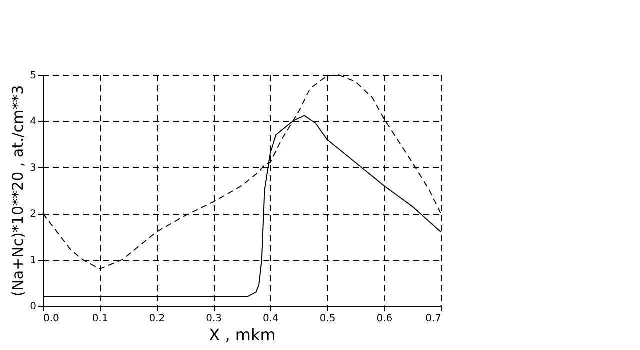 The image size is (640, 350). Describe the element at coordinates (33, 168) in the screenshot. I see `y-tick-label: 3` at that location.